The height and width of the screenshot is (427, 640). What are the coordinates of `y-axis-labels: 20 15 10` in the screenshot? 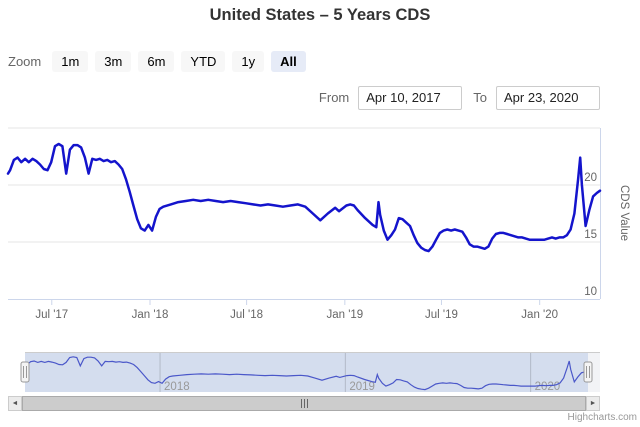 It's located at (590, 235).